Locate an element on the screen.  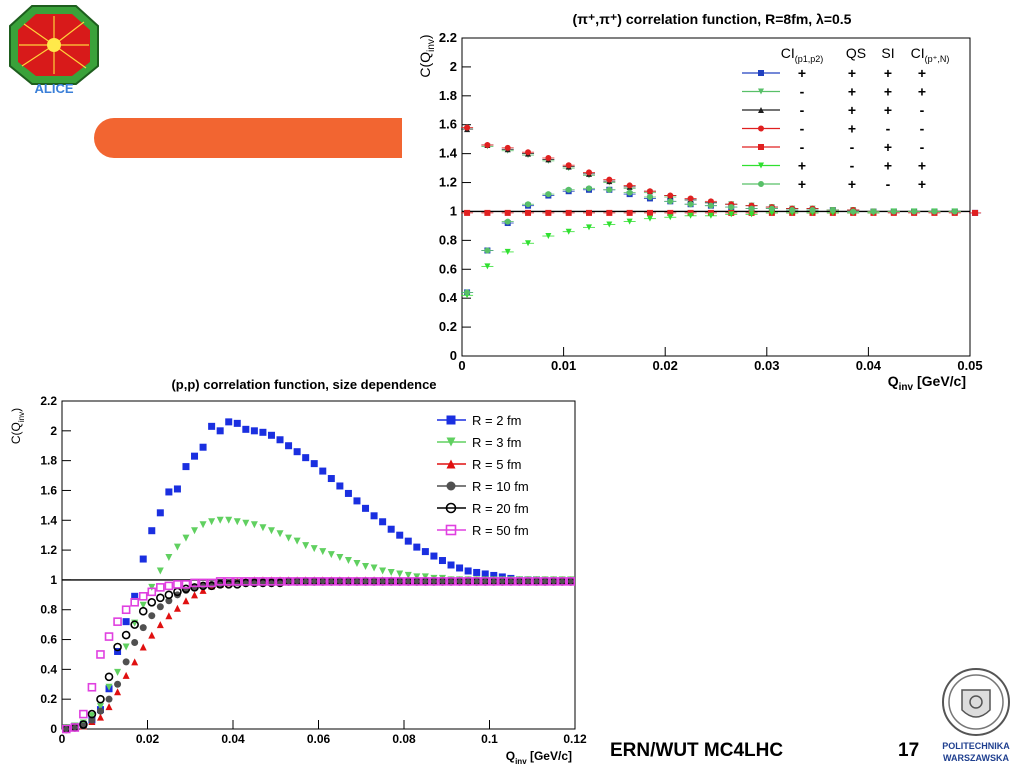
legend-entry: R = 5 fm is located at coordinates (479, 464).